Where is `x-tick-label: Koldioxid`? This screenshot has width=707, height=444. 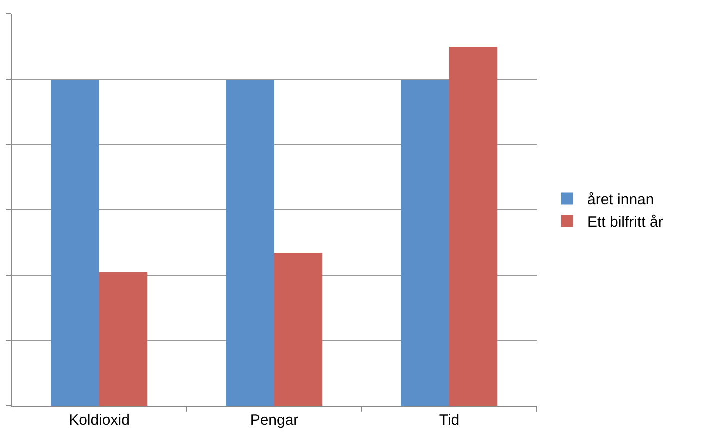
x-tick-label: Koldioxid is located at coordinates (99, 420).